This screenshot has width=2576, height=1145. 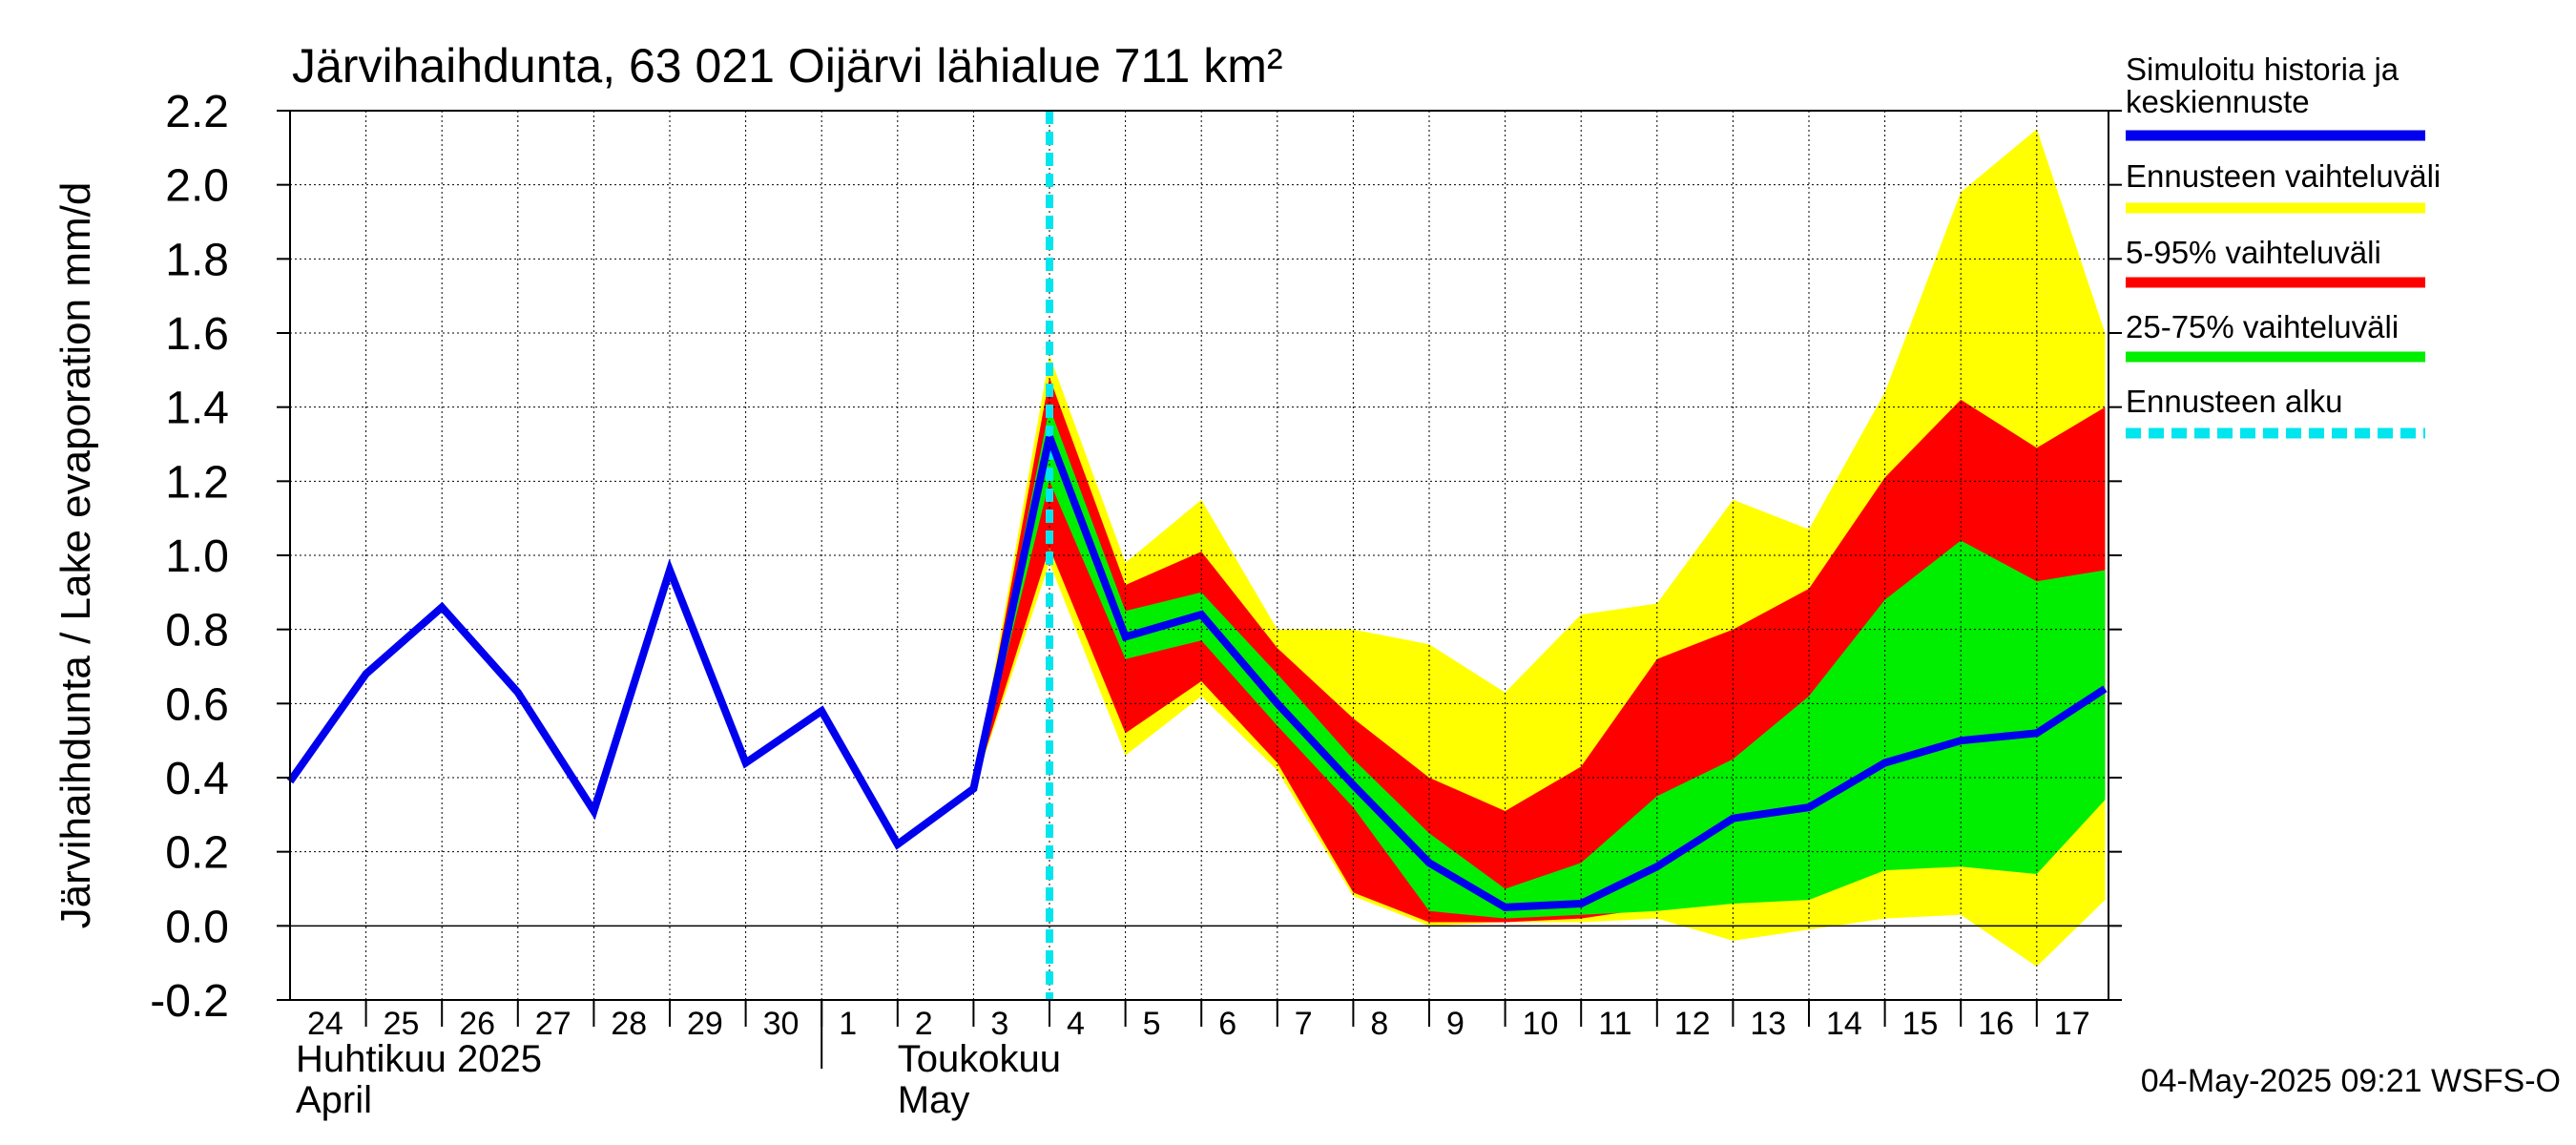 I want to click on x-tick-label: 13, so click(x=1768, y=1024).